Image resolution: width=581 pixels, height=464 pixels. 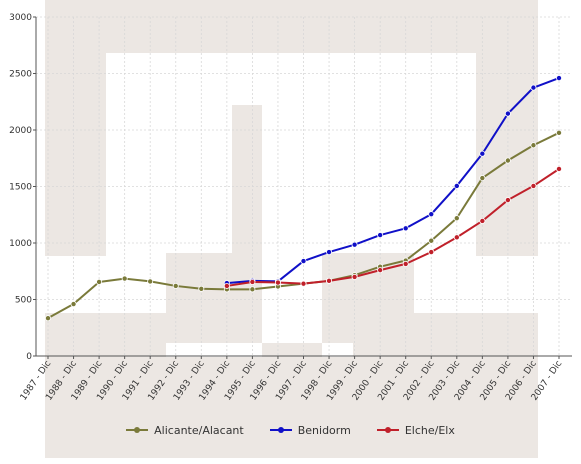 I want to click on legend-label: Elche/Elx, so click(x=429, y=430).